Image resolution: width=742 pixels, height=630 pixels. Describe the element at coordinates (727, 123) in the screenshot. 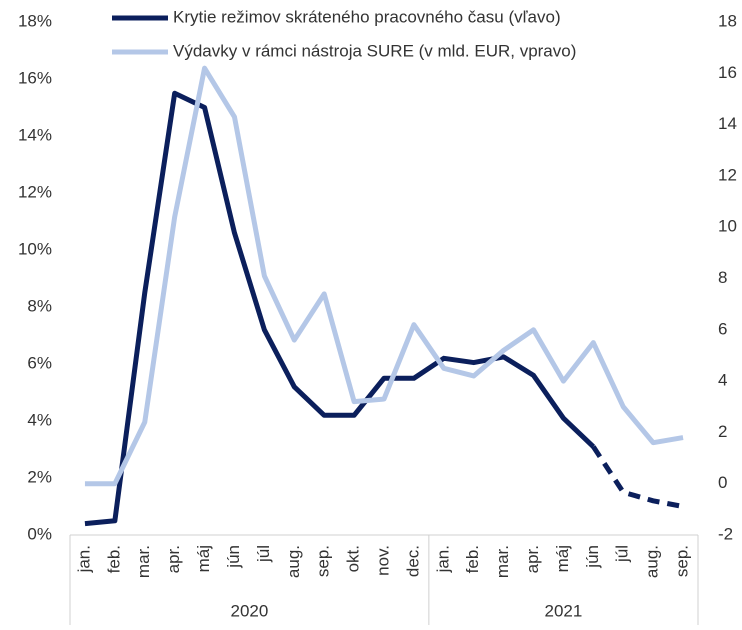

I see `y2-tick-label: 14` at that location.